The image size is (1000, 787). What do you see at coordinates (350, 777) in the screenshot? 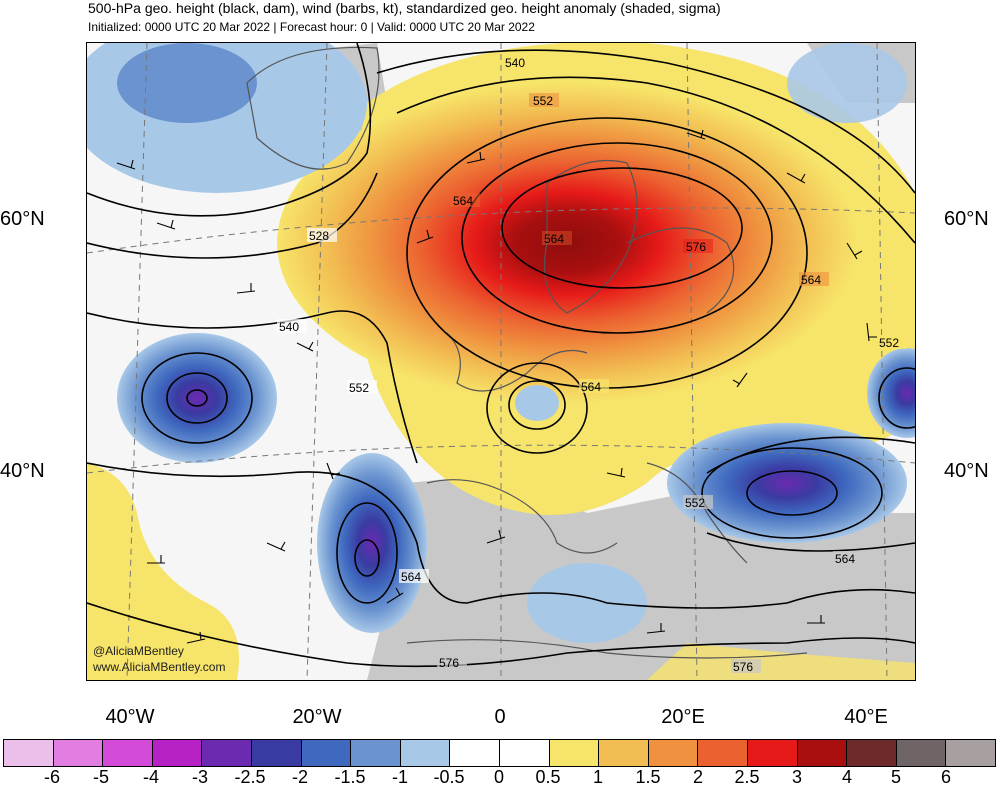
I see `colorbar-label: -1.5` at bounding box center [350, 777].